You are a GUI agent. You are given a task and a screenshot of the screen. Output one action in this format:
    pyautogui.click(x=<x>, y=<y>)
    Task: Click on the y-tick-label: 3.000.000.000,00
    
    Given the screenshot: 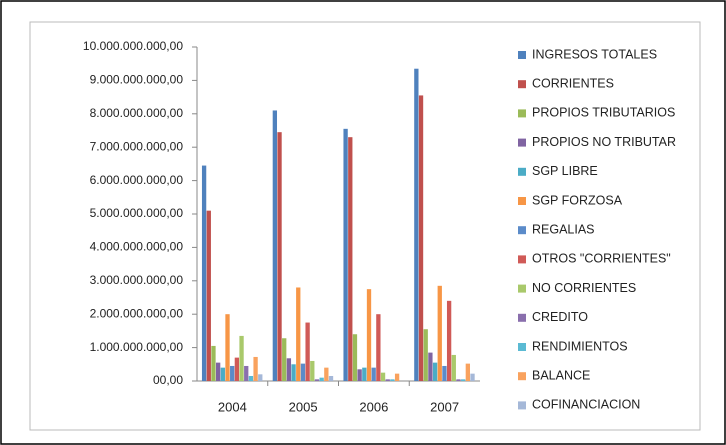 What is the action you would take?
    pyautogui.click(x=137, y=280)
    